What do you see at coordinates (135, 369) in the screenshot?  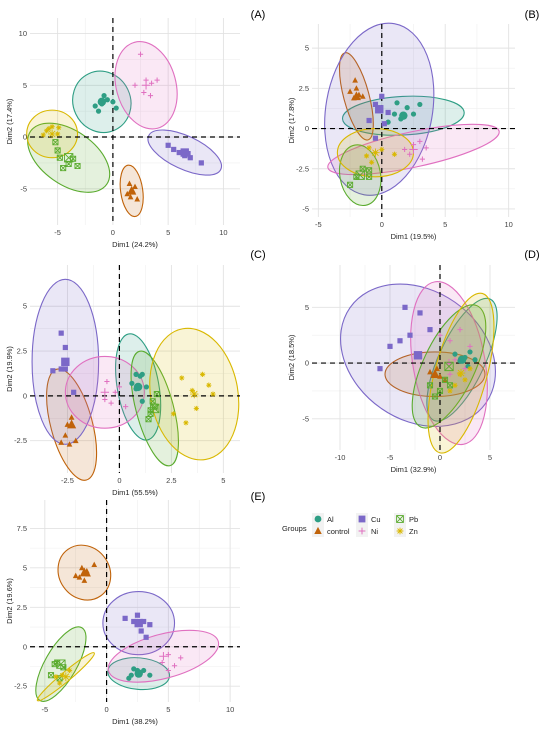 I see `gridlines` at bounding box center [135, 369].